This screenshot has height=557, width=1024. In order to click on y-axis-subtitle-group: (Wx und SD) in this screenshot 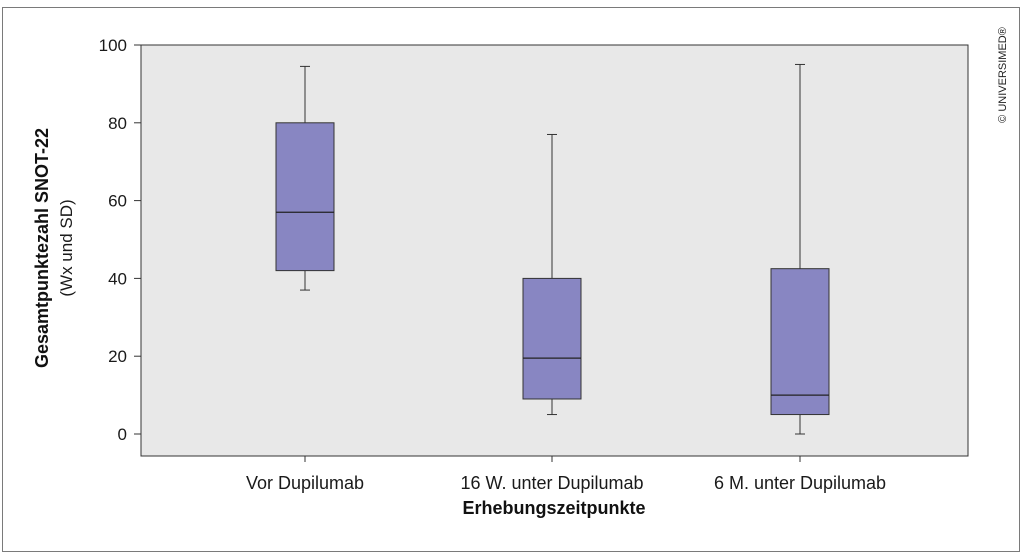, I will do `click(66, 247)`.